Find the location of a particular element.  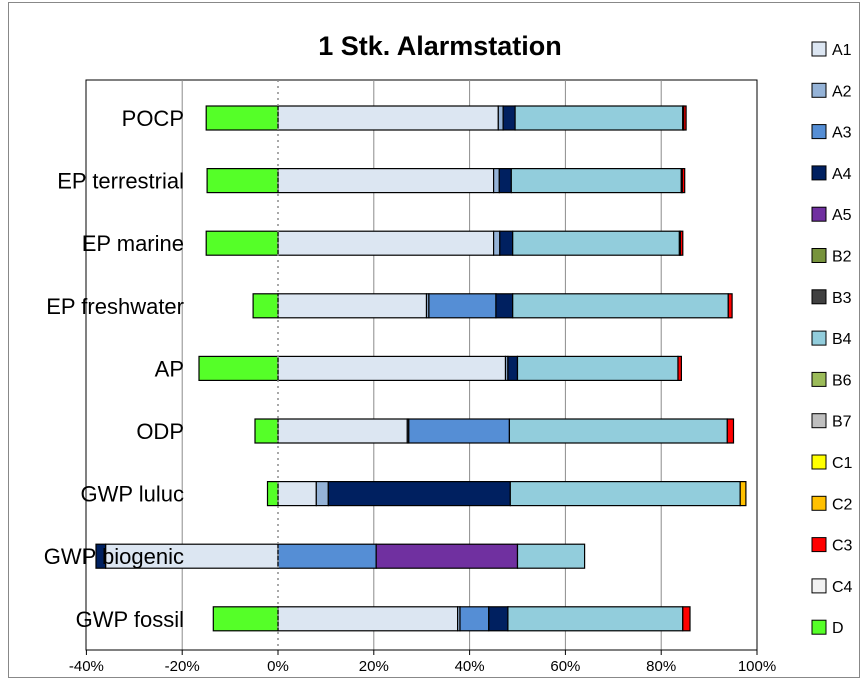

legend-label: B6 is located at coordinates (842, 380).